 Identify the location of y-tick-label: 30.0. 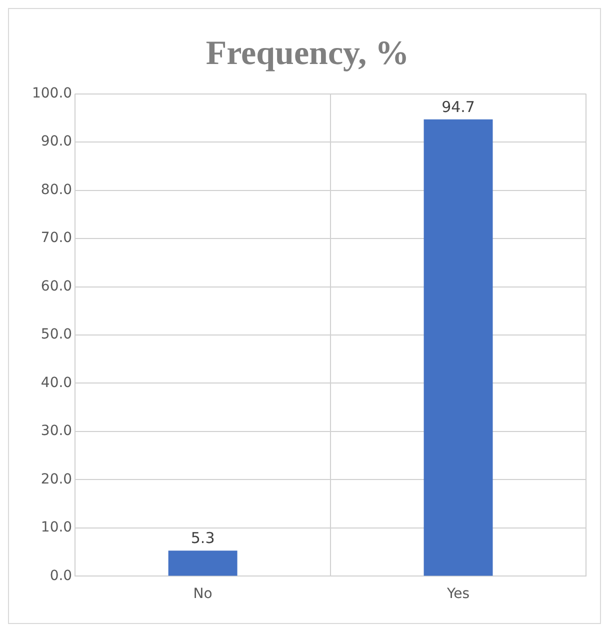
(56, 431).